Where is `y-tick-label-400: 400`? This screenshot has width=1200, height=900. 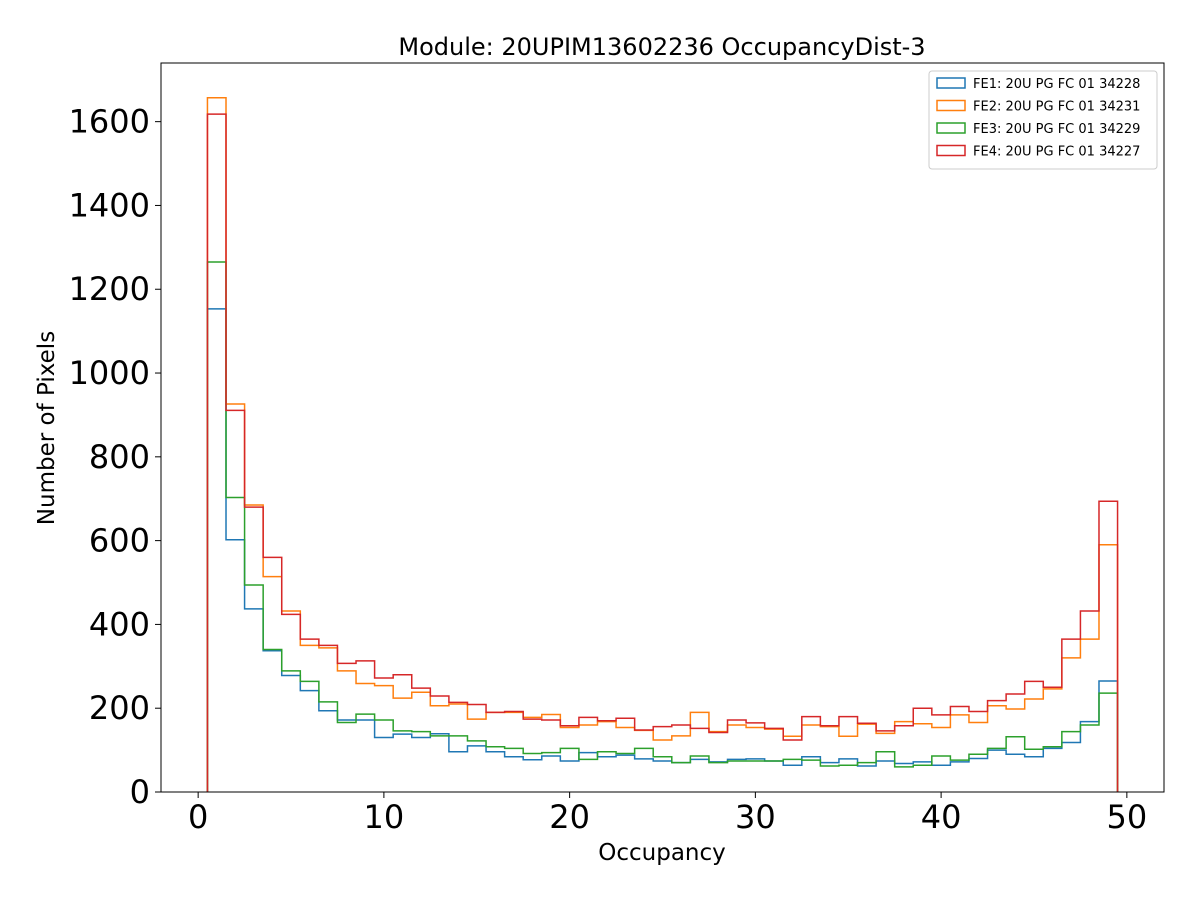
y-tick-label-400: 400 is located at coordinates (119, 624).